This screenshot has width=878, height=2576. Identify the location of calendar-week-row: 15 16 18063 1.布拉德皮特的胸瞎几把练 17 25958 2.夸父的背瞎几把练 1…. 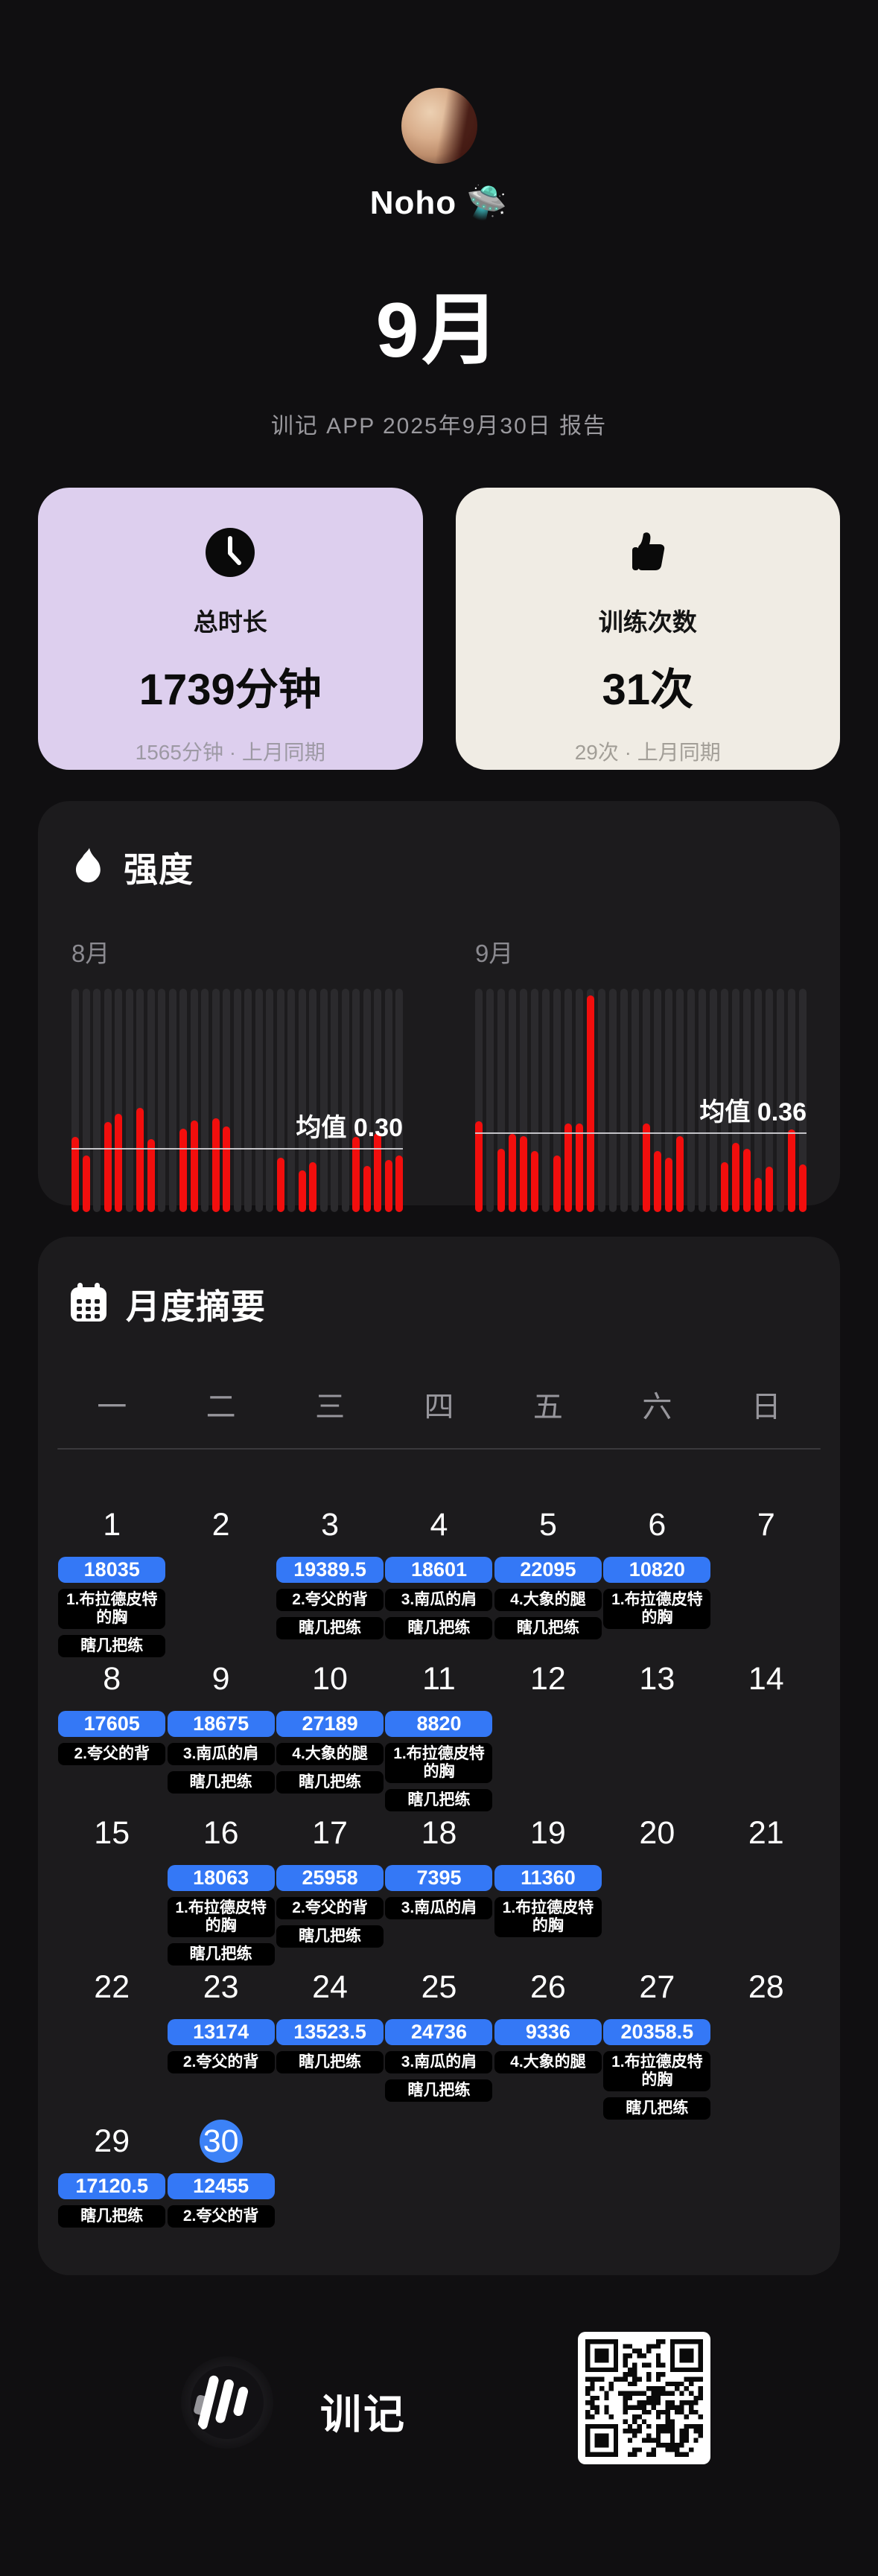
(439, 1888).